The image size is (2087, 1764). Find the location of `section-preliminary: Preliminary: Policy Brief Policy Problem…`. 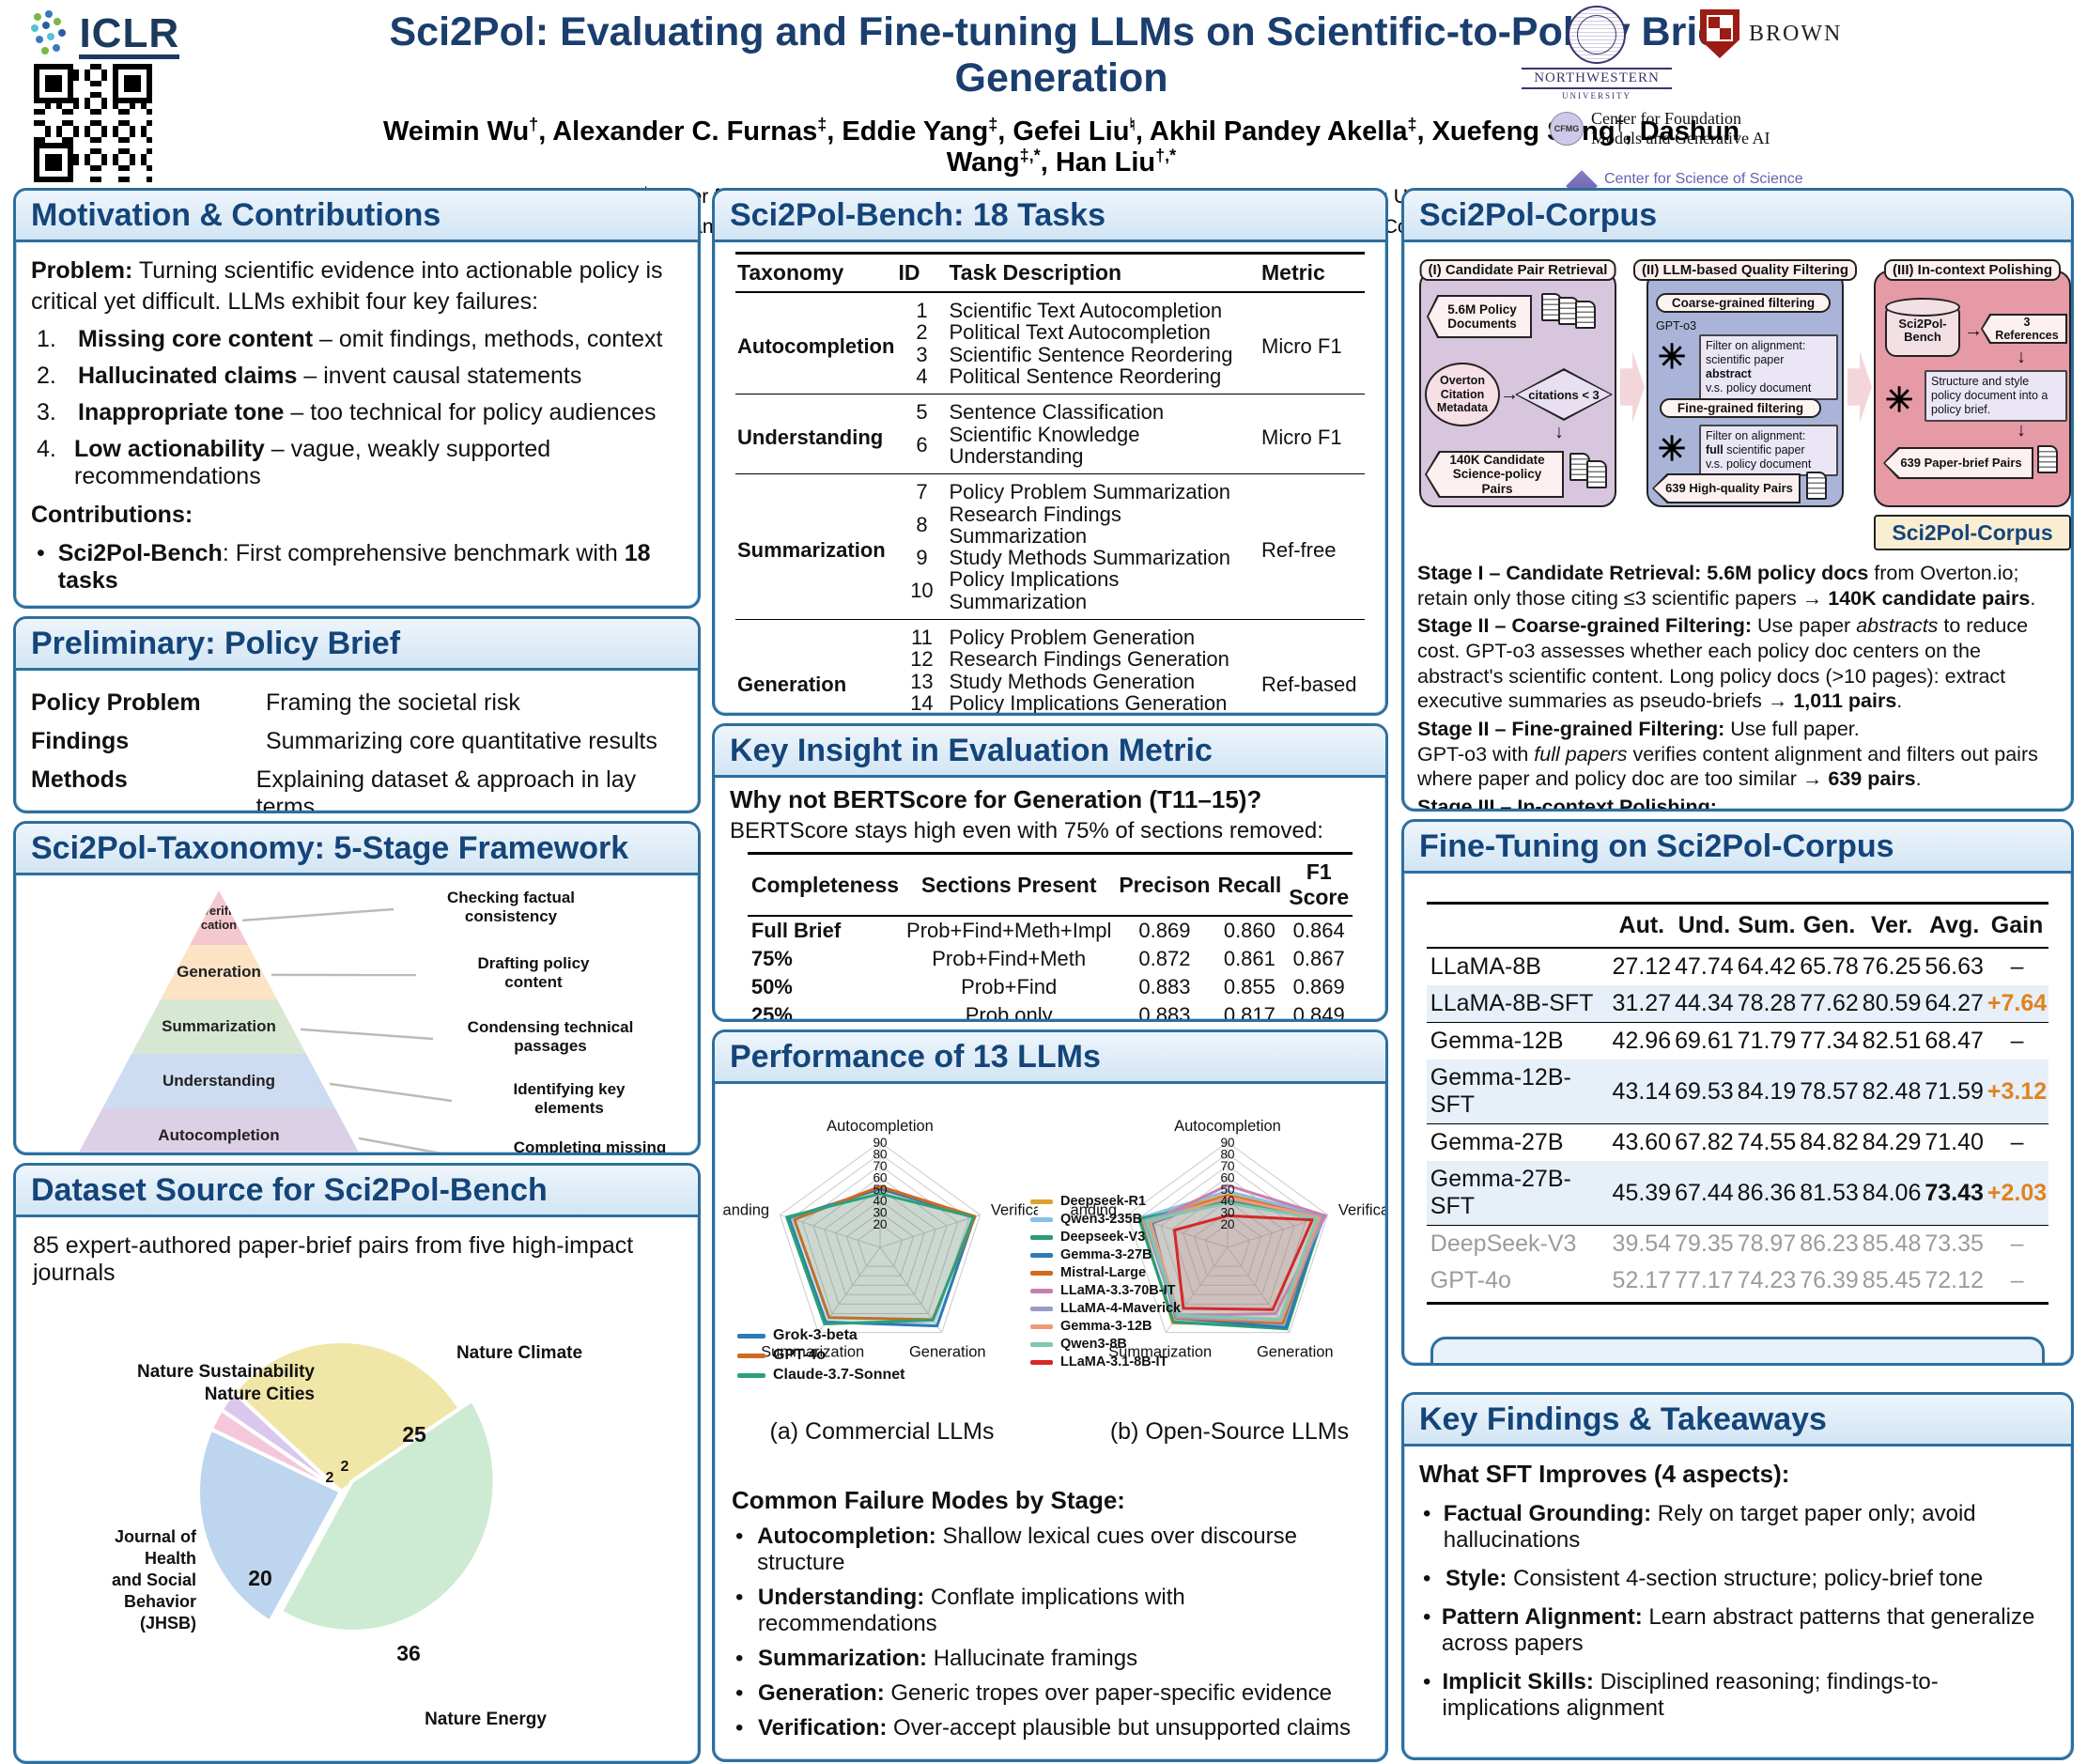

section-preliminary: Preliminary: Policy Brief Policy Problem… is located at coordinates (357, 714).